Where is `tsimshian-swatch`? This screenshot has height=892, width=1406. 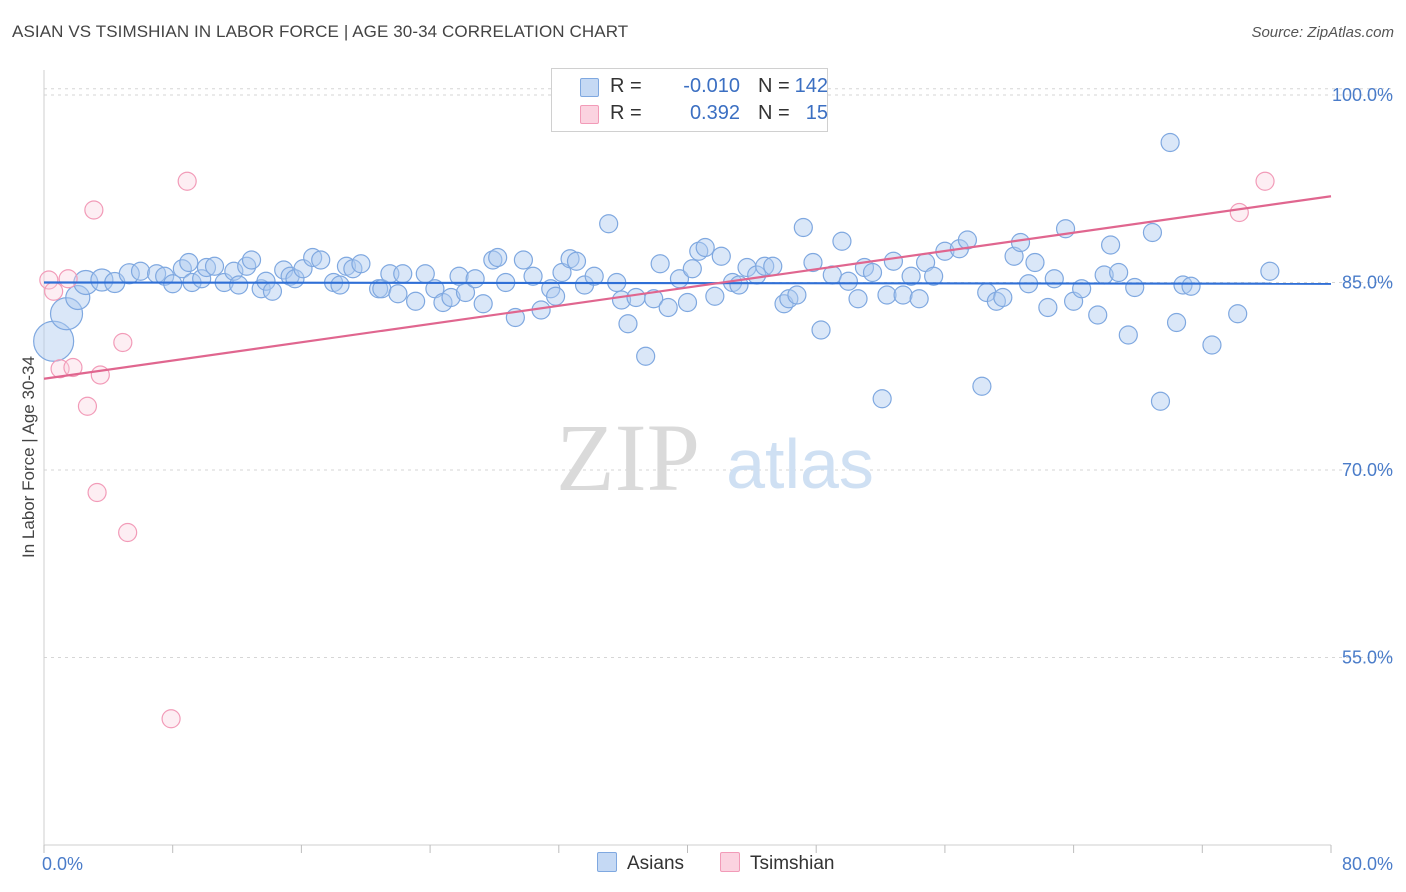
tsimshian-swatch is located at coordinates (589, 114).